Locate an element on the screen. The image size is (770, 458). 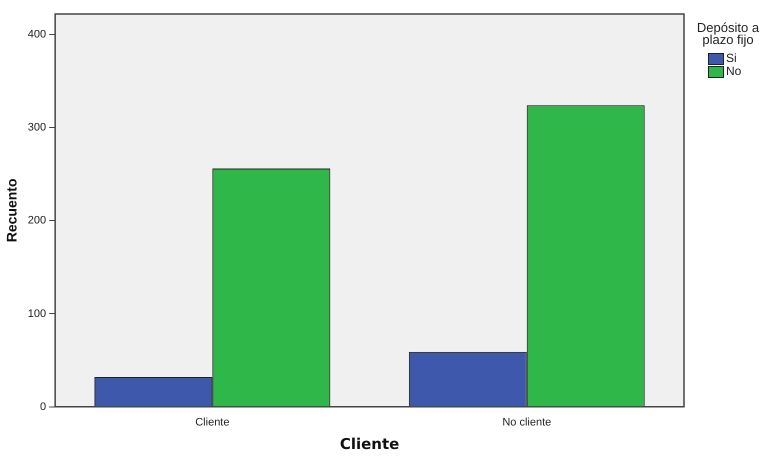
y-tick-label: 300 is located at coordinates (37, 128).